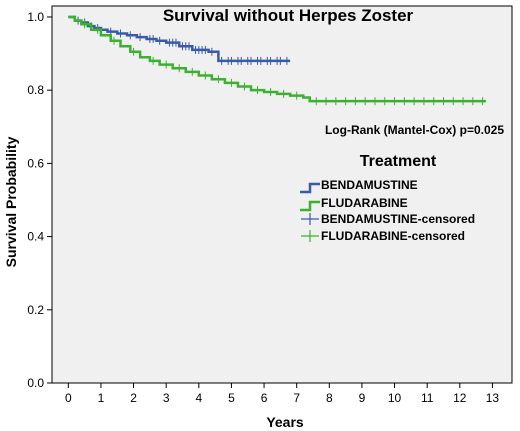  Describe the element at coordinates (369, 185) in the screenshot. I see `legend-bendamustine-label: BENDAMUSTINE` at that location.